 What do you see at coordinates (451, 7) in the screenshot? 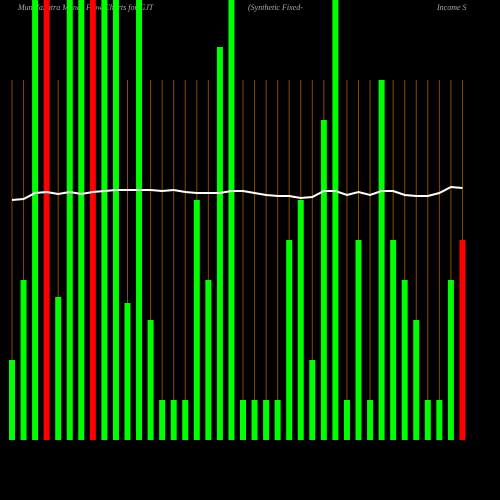
I see `chart-subtitle: Income S` at bounding box center [451, 7].